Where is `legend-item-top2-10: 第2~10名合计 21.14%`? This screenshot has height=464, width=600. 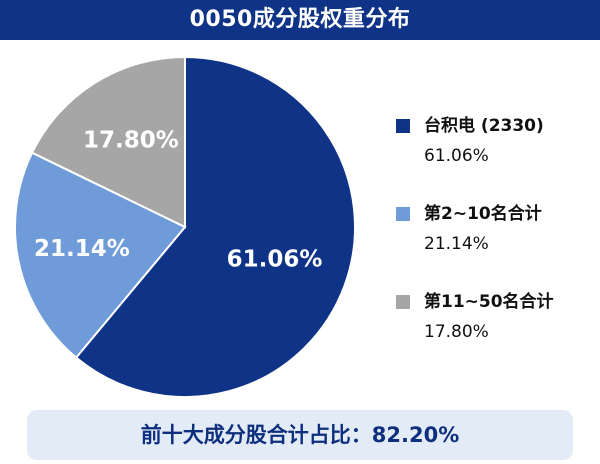
legend-item-top2-10: 第2~10名合计 21.14% is located at coordinates (496, 244).